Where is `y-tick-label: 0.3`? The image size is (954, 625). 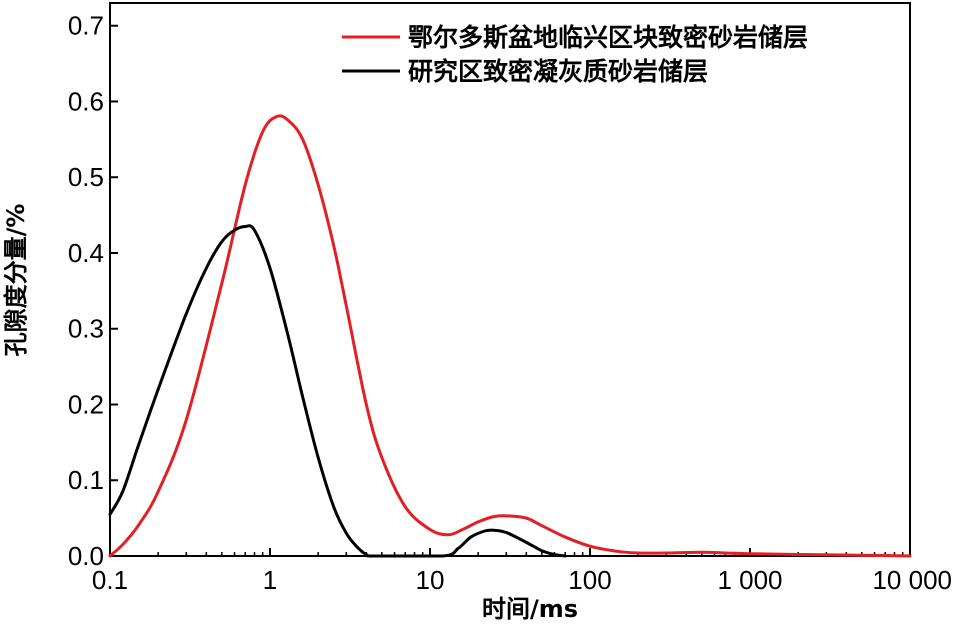 y-tick-label: 0.3 is located at coordinates (86, 329).